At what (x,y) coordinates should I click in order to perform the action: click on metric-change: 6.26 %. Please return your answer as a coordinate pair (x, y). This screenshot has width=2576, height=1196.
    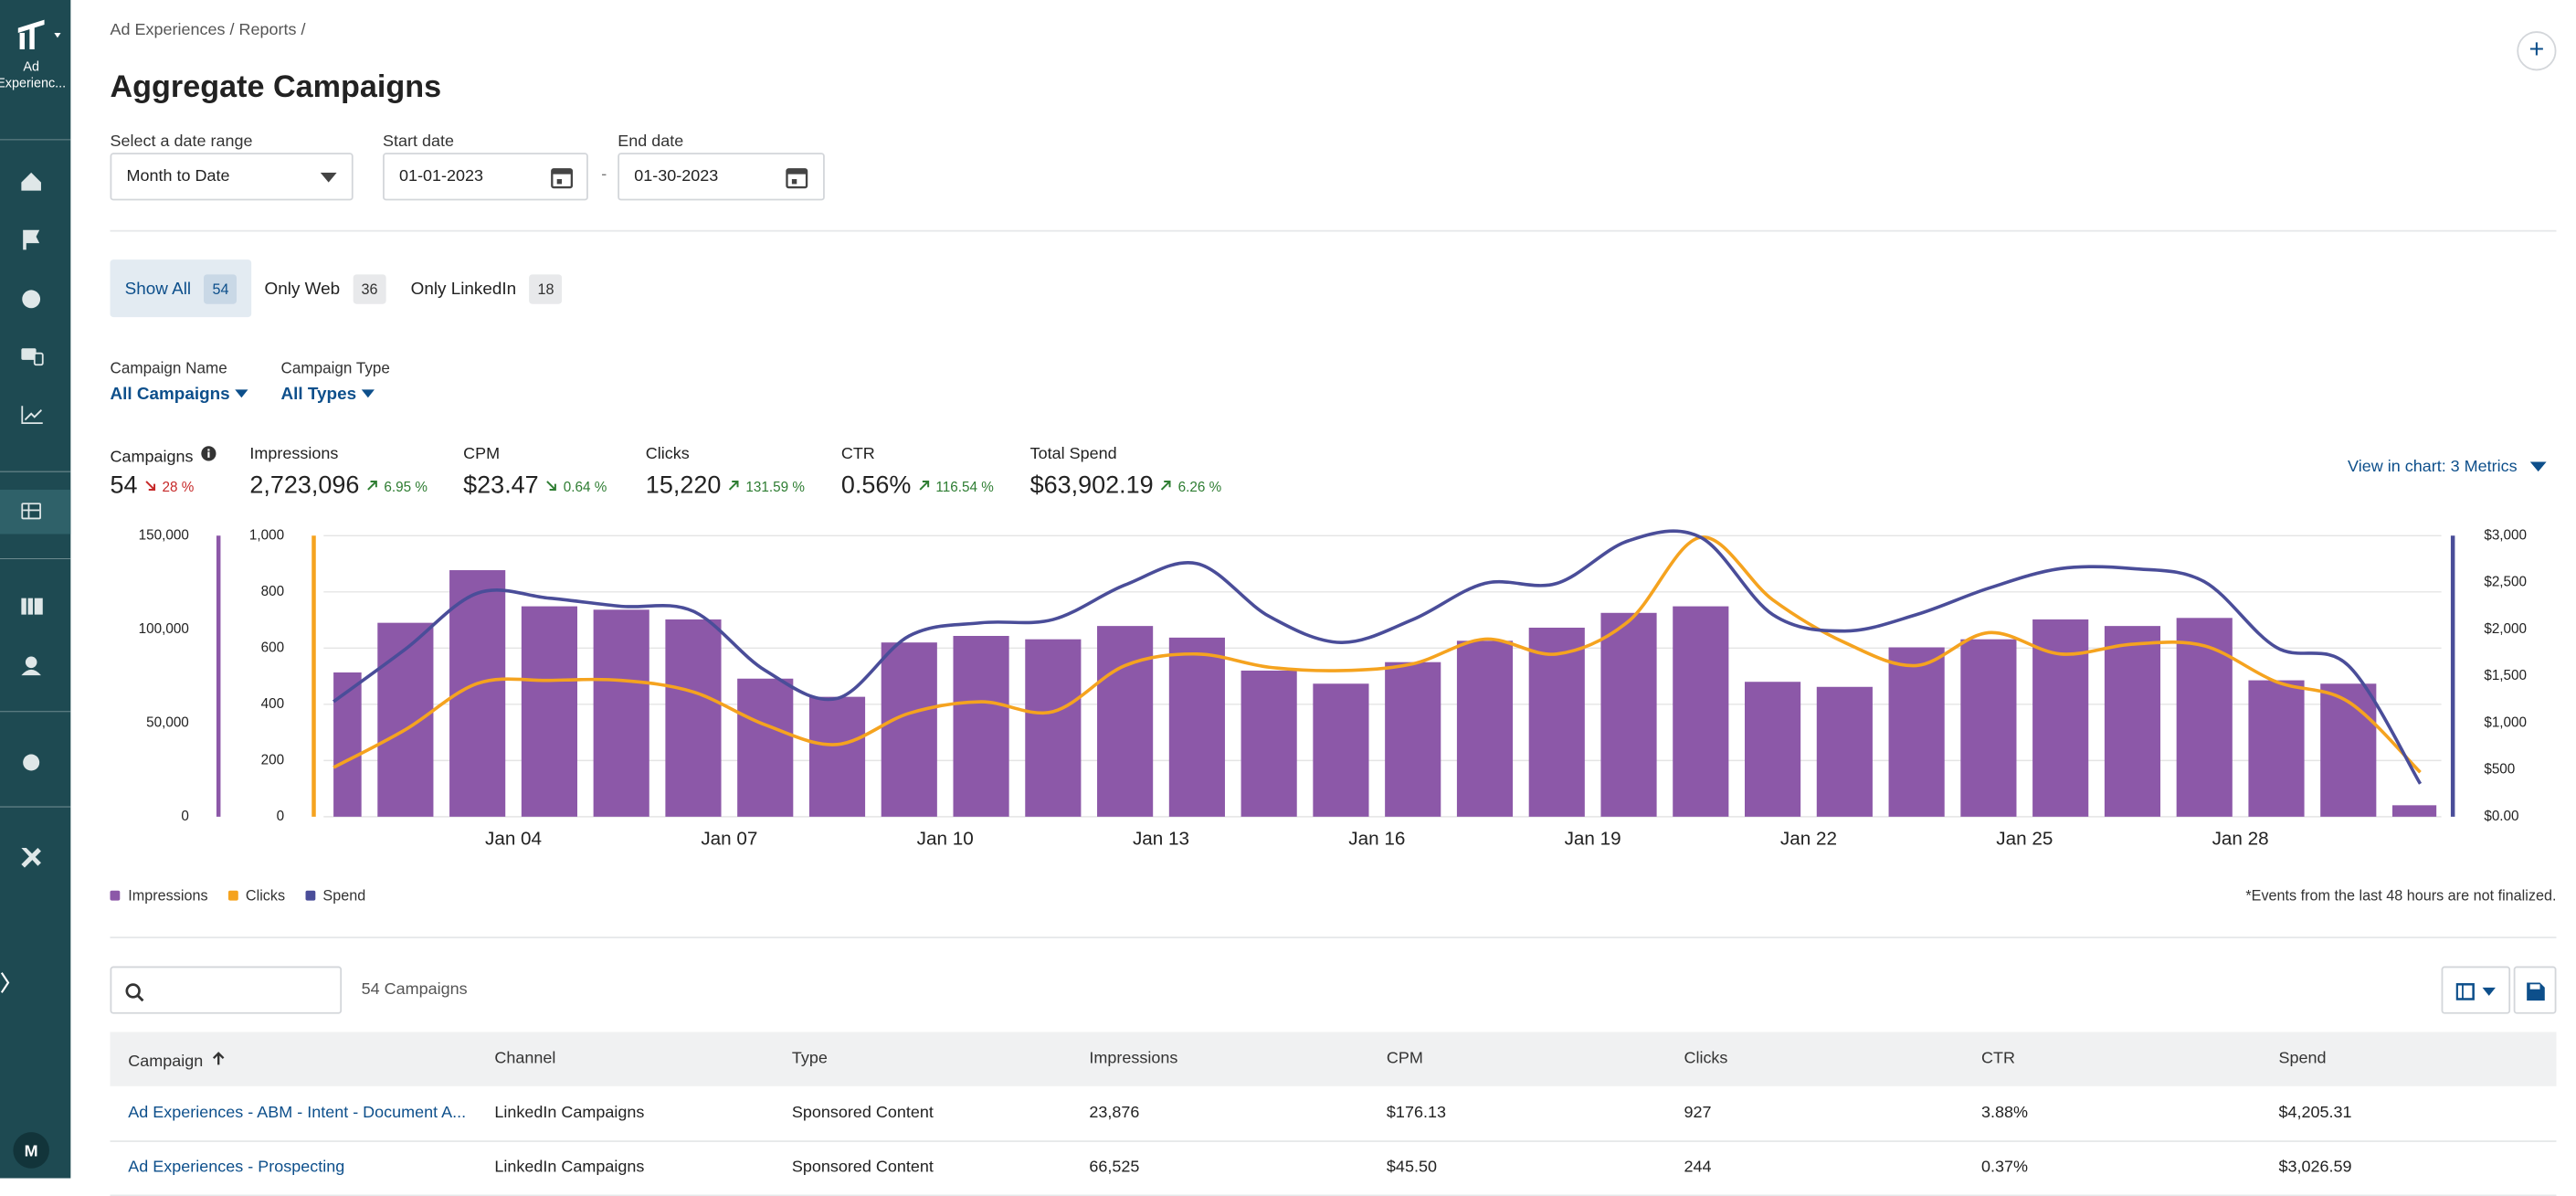
    Looking at the image, I should click on (1199, 485).